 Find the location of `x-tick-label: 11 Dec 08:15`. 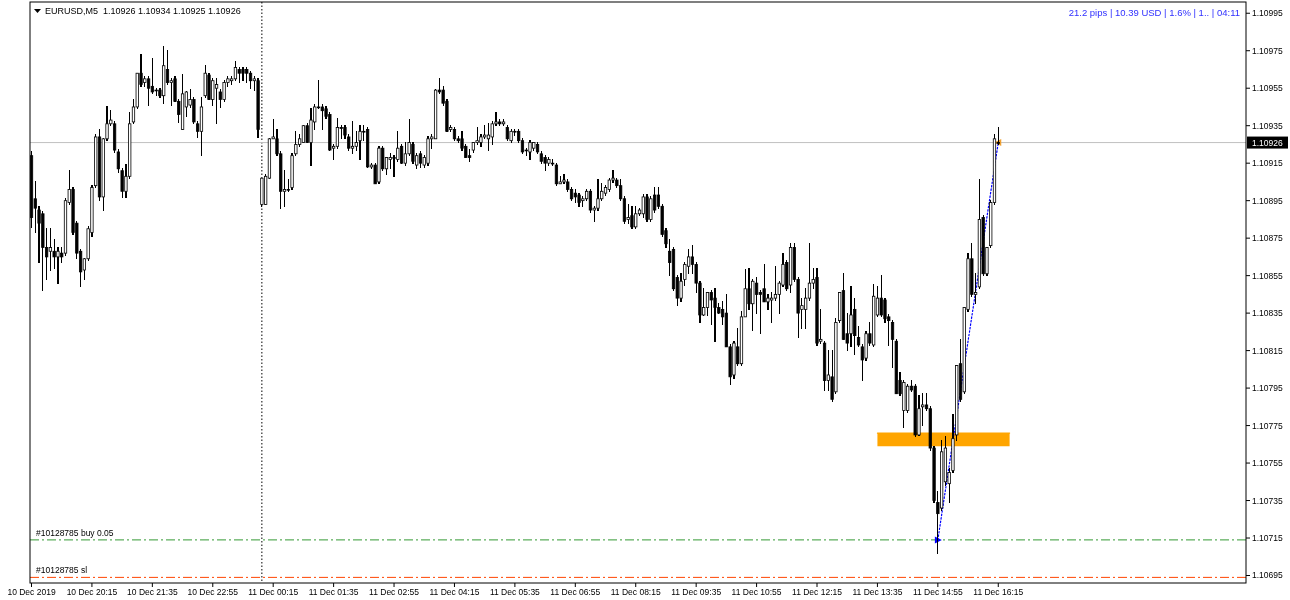

x-tick-label: 11 Dec 08:15 is located at coordinates (635, 592).